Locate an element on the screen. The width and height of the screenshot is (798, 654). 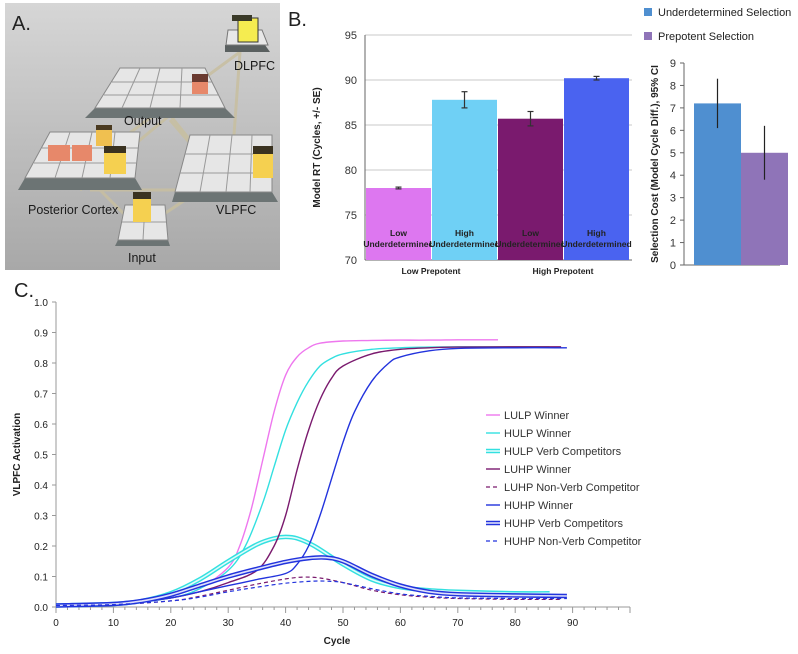
rt-y-tick-label: 75 is located at coordinates (351, 216).